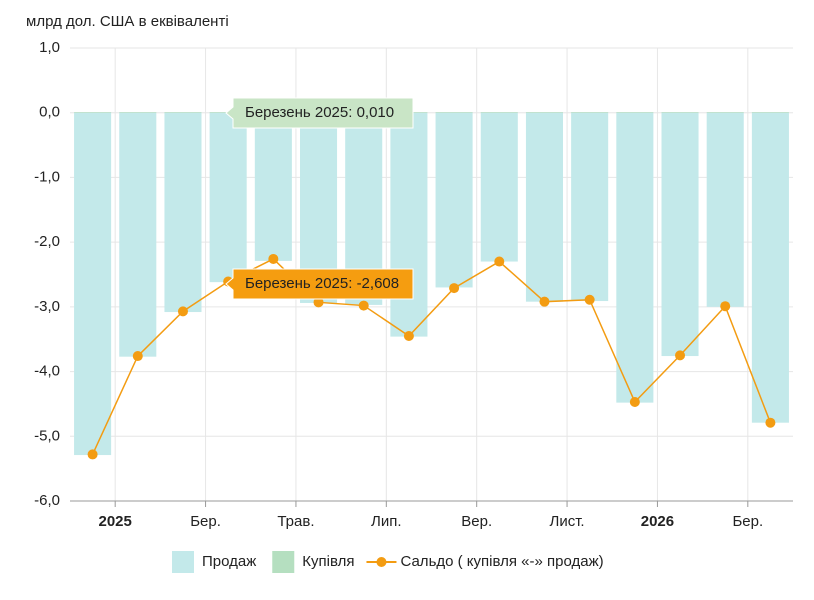 This screenshot has height=600, width=814. Describe the element at coordinates (47, 371) in the screenshot. I see `y-tick-label: -4,0` at that location.